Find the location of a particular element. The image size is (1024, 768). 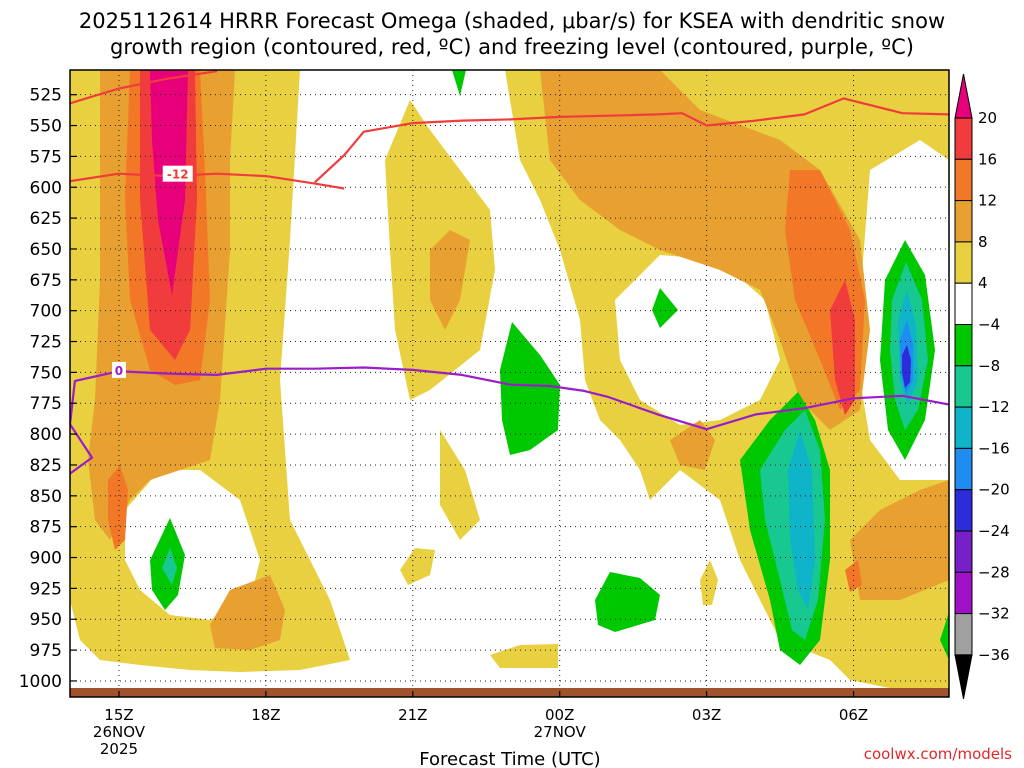

contour-label-bg-dgz-minus12 is located at coordinates (177, 173).